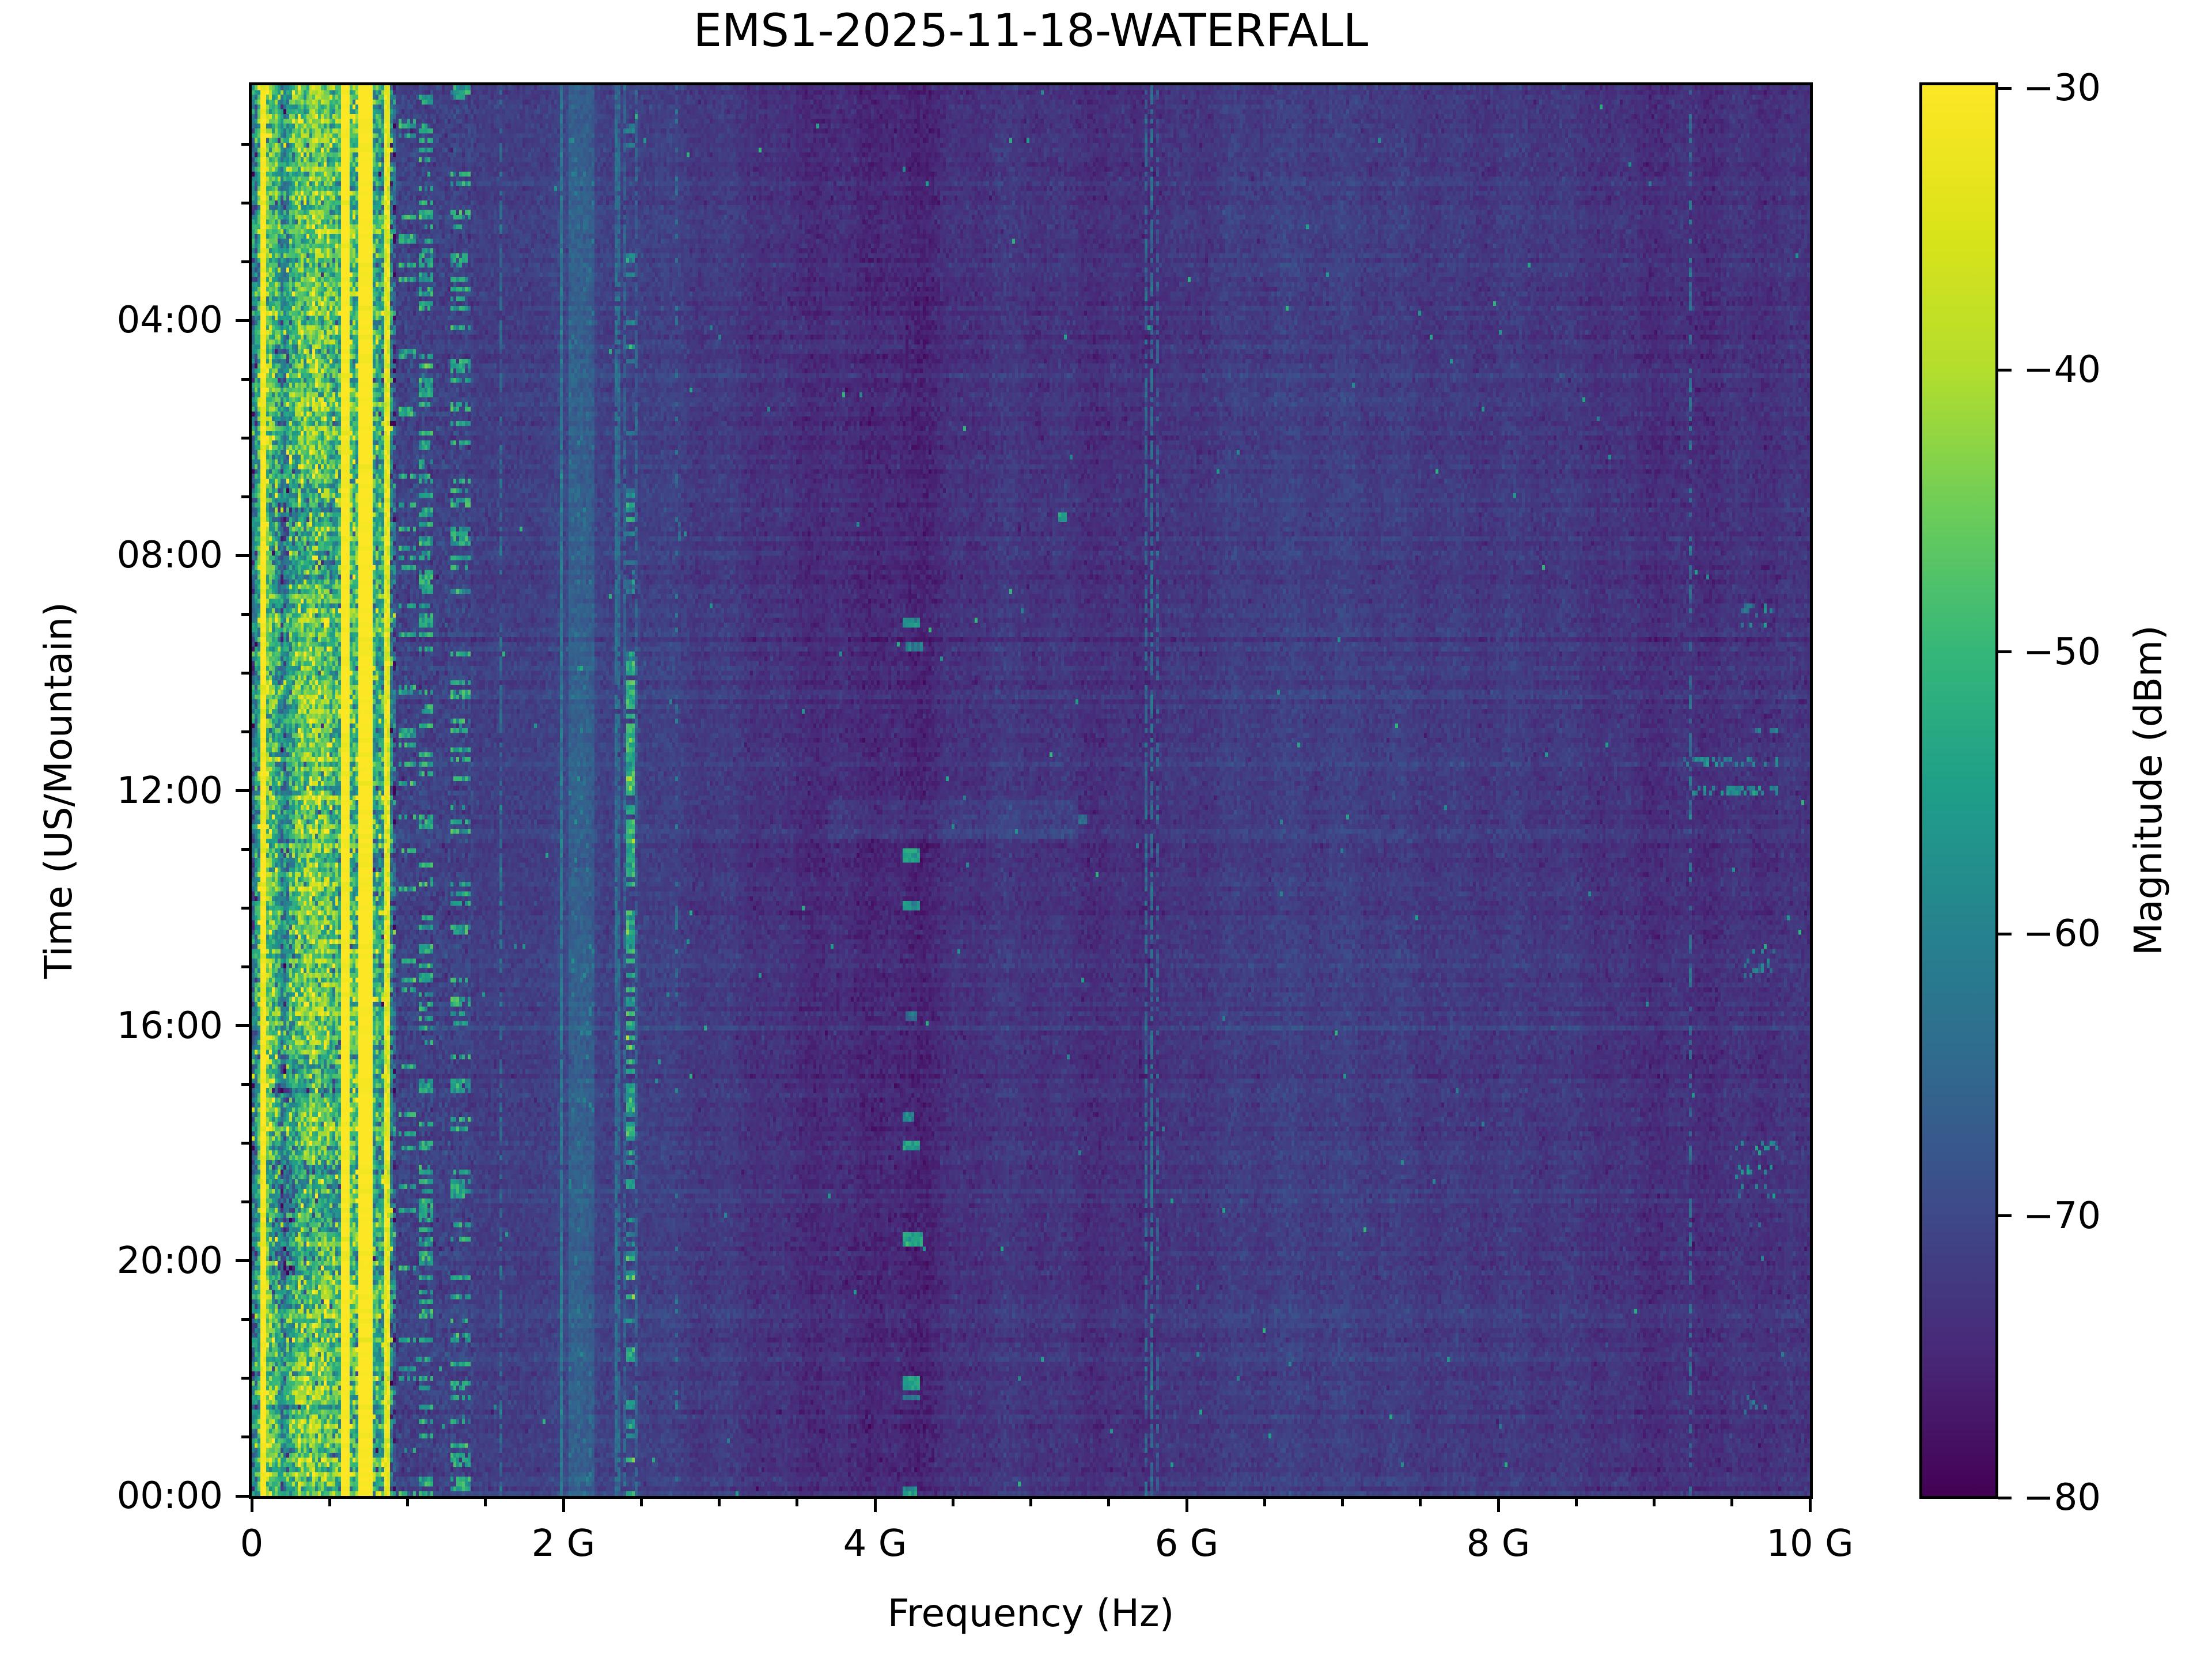 The image size is (2212, 1659). Describe the element at coordinates (2062, 1215) in the screenshot. I see `colorbar-tick-label: −70` at that location.